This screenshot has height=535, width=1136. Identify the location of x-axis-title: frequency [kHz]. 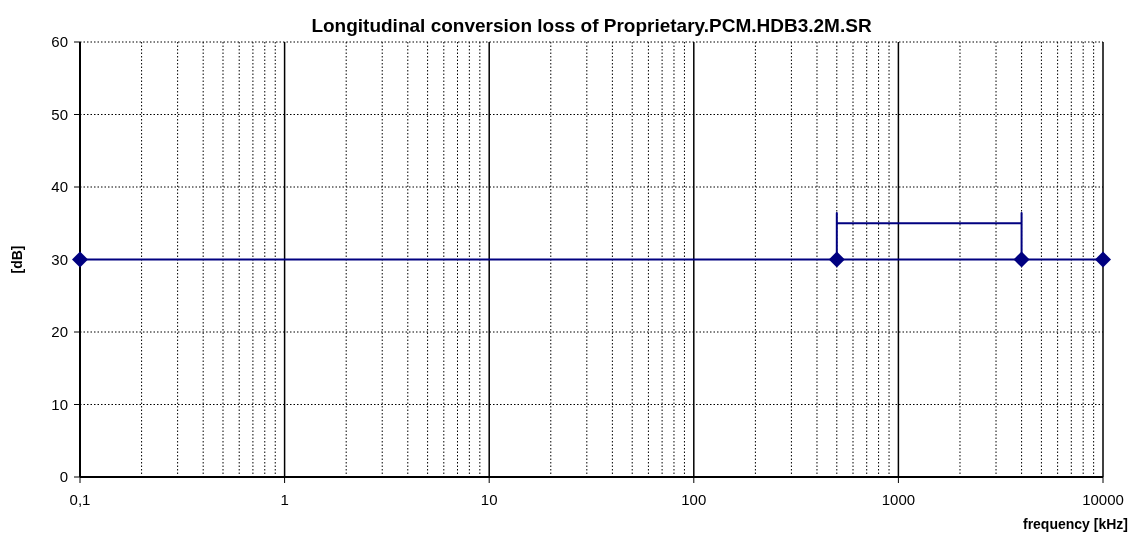
(1075, 524).